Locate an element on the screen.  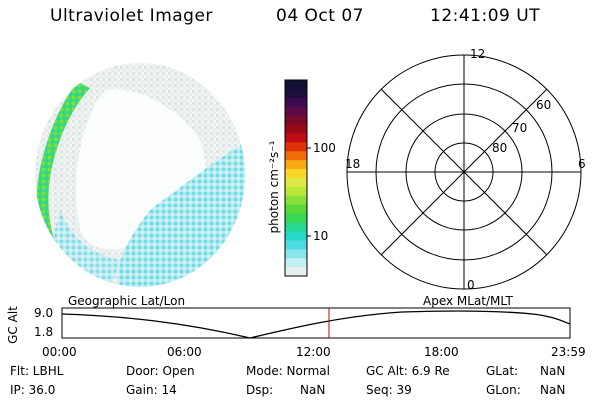
observation-time: 12:41:09 UT is located at coordinates (485, 16).